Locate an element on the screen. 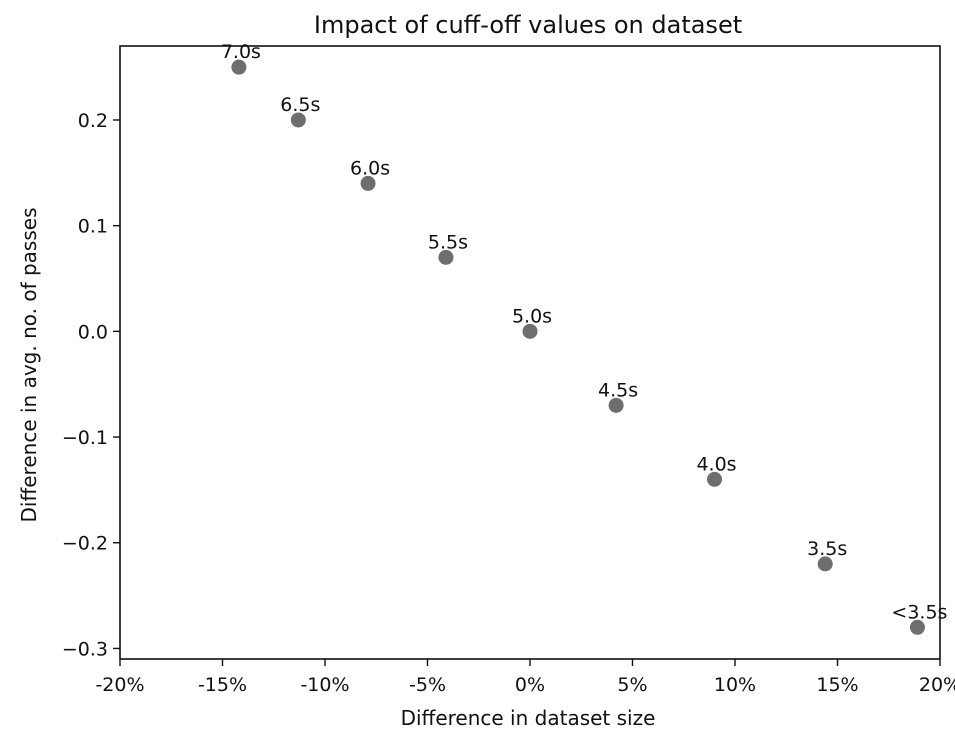  y-tick-label: −0.1 is located at coordinates (85, 438).